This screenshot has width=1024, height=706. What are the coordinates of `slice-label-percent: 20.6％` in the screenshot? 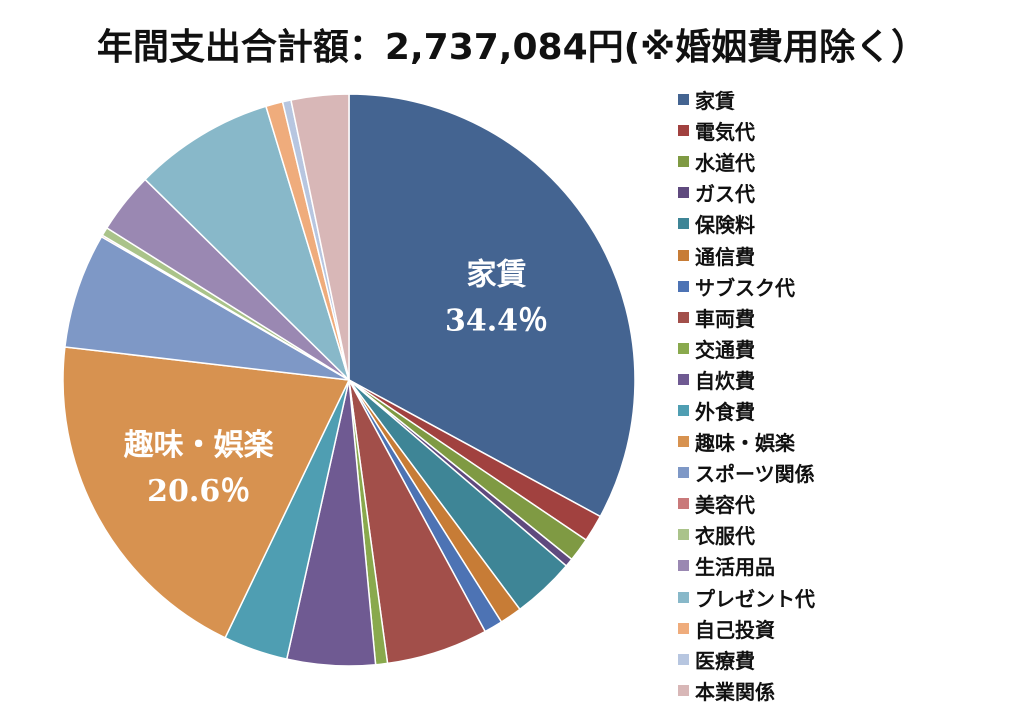 It's located at (198, 491).